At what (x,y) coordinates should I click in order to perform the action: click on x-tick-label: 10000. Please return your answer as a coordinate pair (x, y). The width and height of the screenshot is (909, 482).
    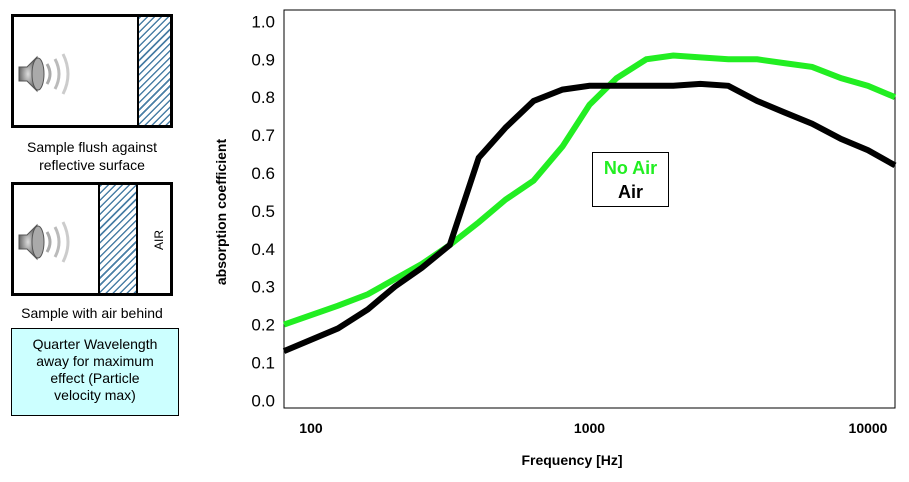
    Looking at the image, I should click on (868, 428).